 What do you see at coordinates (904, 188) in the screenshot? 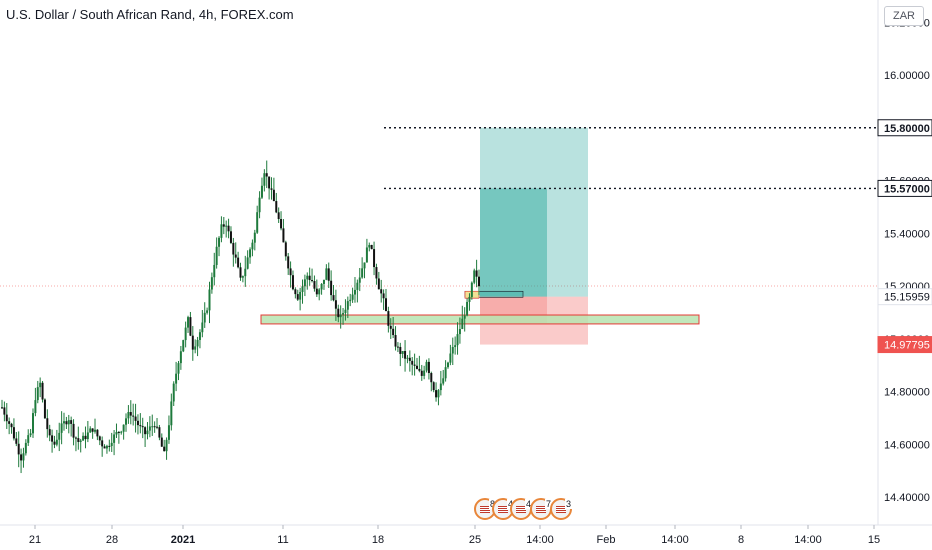
I see `price-label-line: 15.57000` at bounding box center [904, 188].